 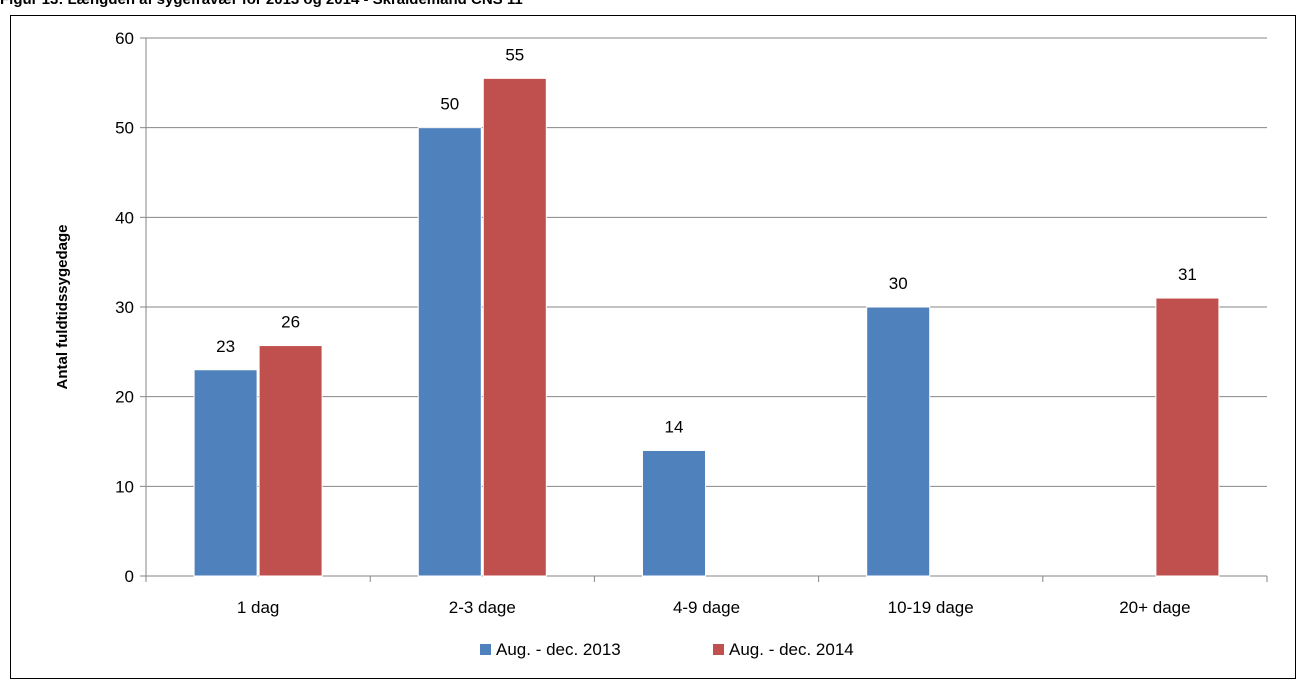 What do you see at coordinates (290, 322) in the screenshot?
I see `data-label: 26` at bounding box center [290, 322].